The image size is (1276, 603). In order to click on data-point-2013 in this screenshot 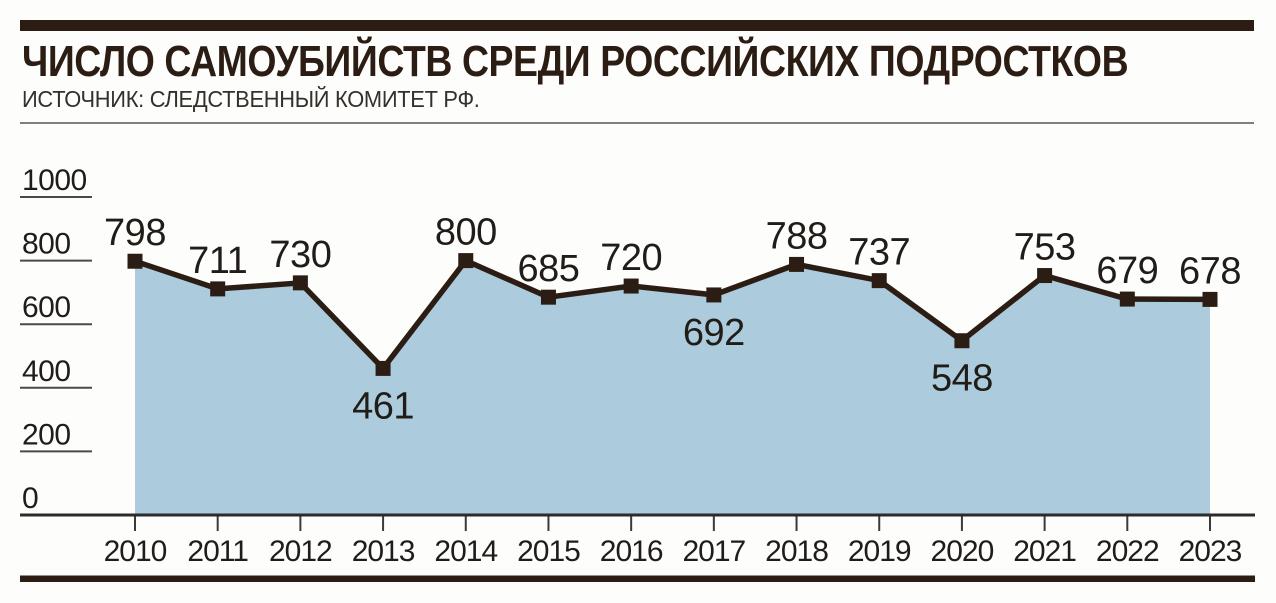, I will do `click(383, 368)`.